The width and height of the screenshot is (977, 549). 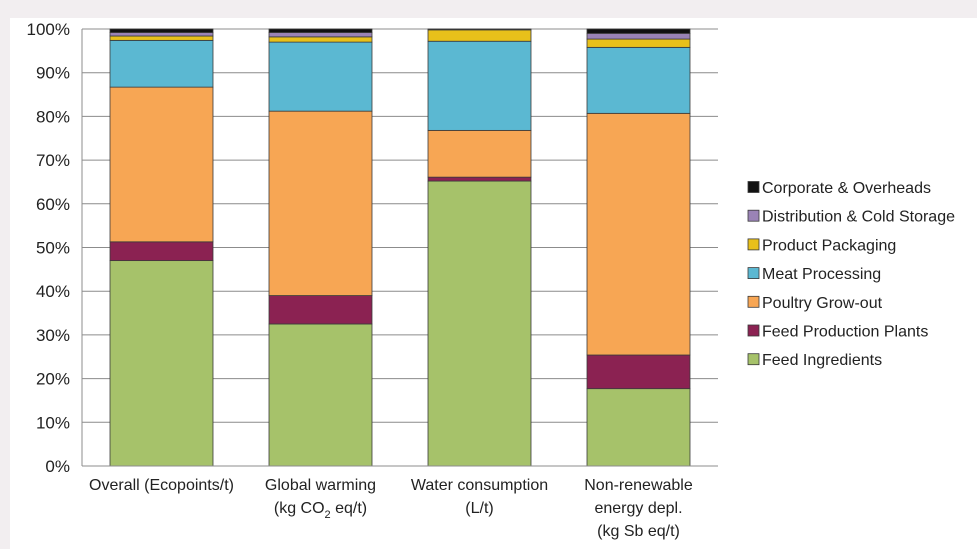 I want to click on y-tick-label: 40%, so click(x=53, y=291).